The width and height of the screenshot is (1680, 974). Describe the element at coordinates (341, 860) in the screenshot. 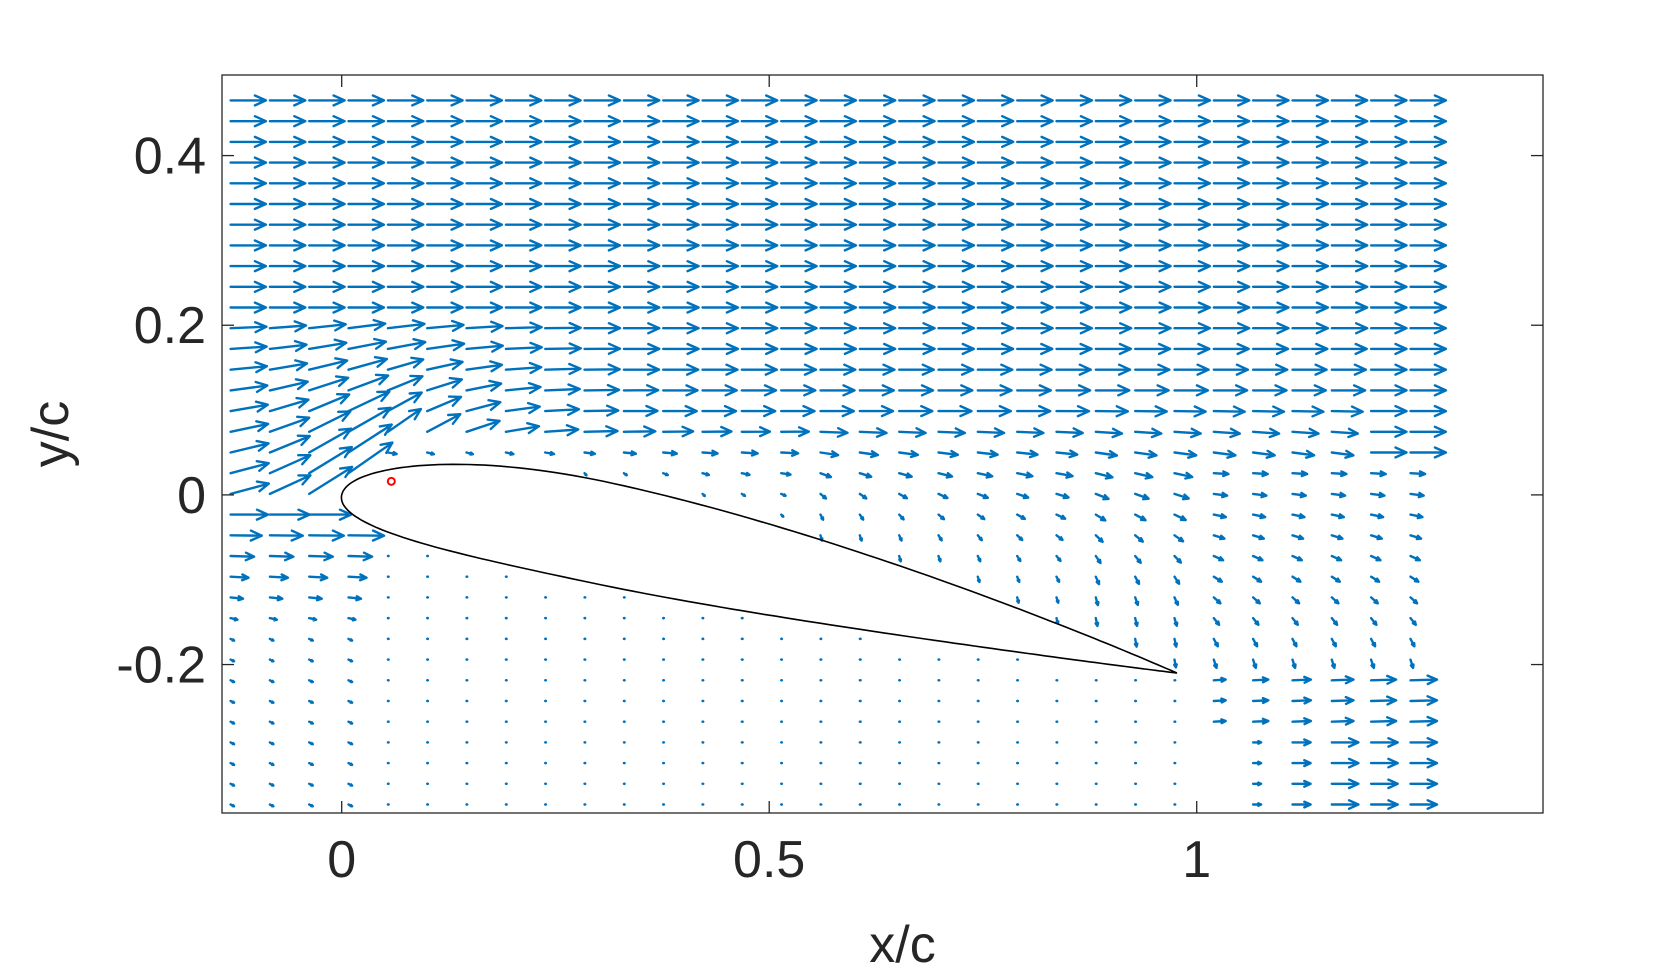

I see `x-tick-label: 0` at that location.